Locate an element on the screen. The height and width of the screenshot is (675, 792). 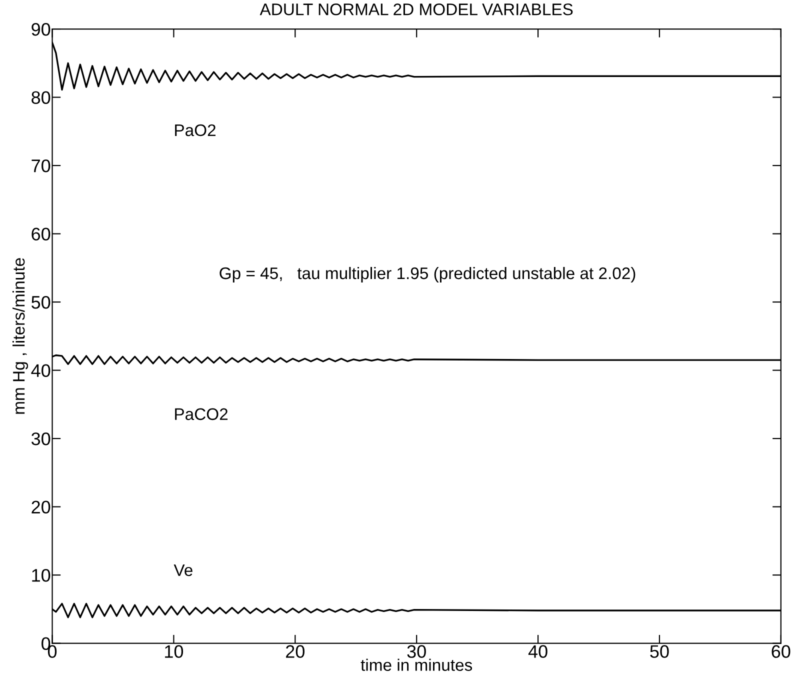
y-tick-label: 70 is located at coordinates (41, 165).